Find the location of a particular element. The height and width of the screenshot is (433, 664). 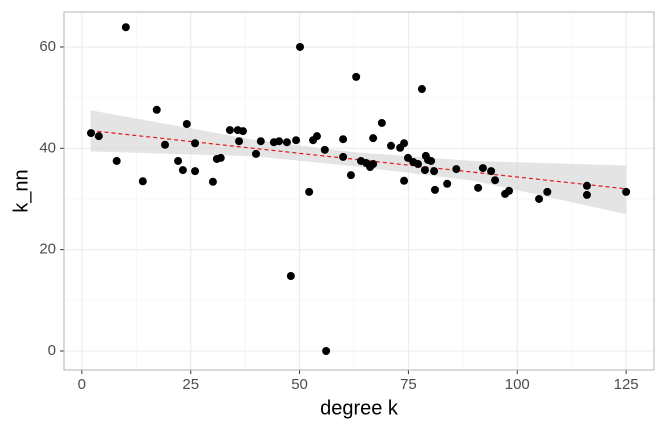

x-tick-label: 0 is located at coordinates (82, 384).